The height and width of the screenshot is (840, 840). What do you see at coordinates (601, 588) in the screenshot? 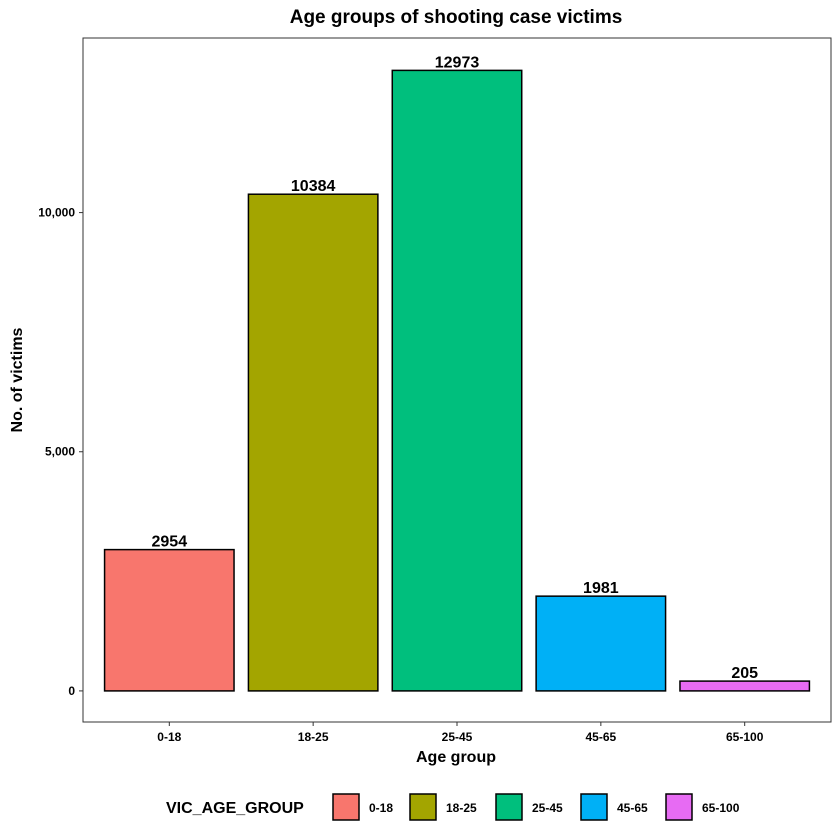
I see `bar-value-label: 1981` at bounding box center [601, 588].